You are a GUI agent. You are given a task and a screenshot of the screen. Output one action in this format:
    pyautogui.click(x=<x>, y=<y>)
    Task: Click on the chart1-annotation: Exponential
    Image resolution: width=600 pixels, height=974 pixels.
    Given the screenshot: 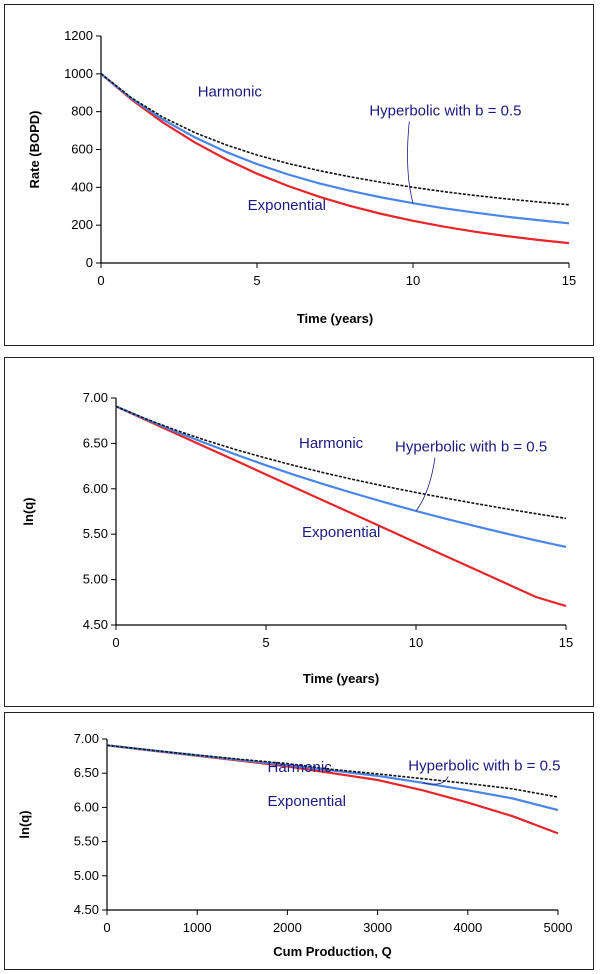 What is the action you would take?
    pyautogui.click(x=287, y=205)
    